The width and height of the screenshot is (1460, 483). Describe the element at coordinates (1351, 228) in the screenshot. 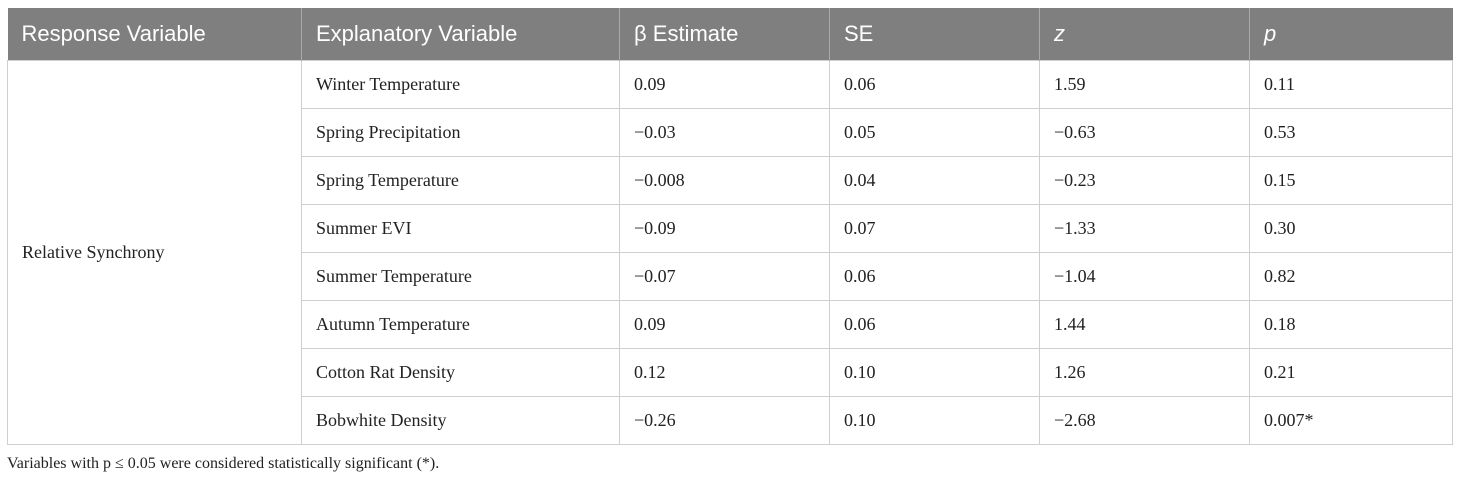

I see `p-cell: 0.30` at that location.